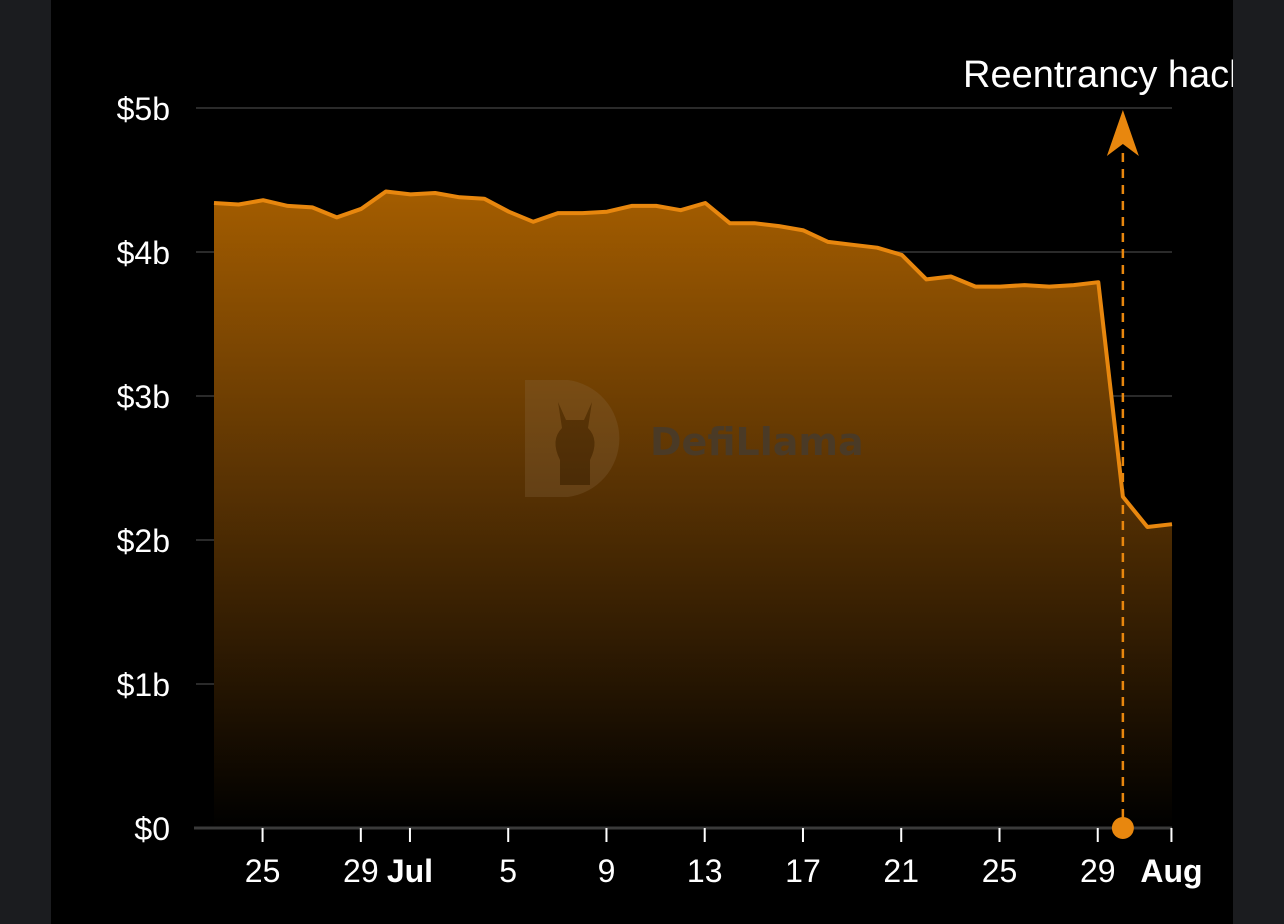  I want to click on annotation-label: Reentrancy hack, so click(1106, 75).